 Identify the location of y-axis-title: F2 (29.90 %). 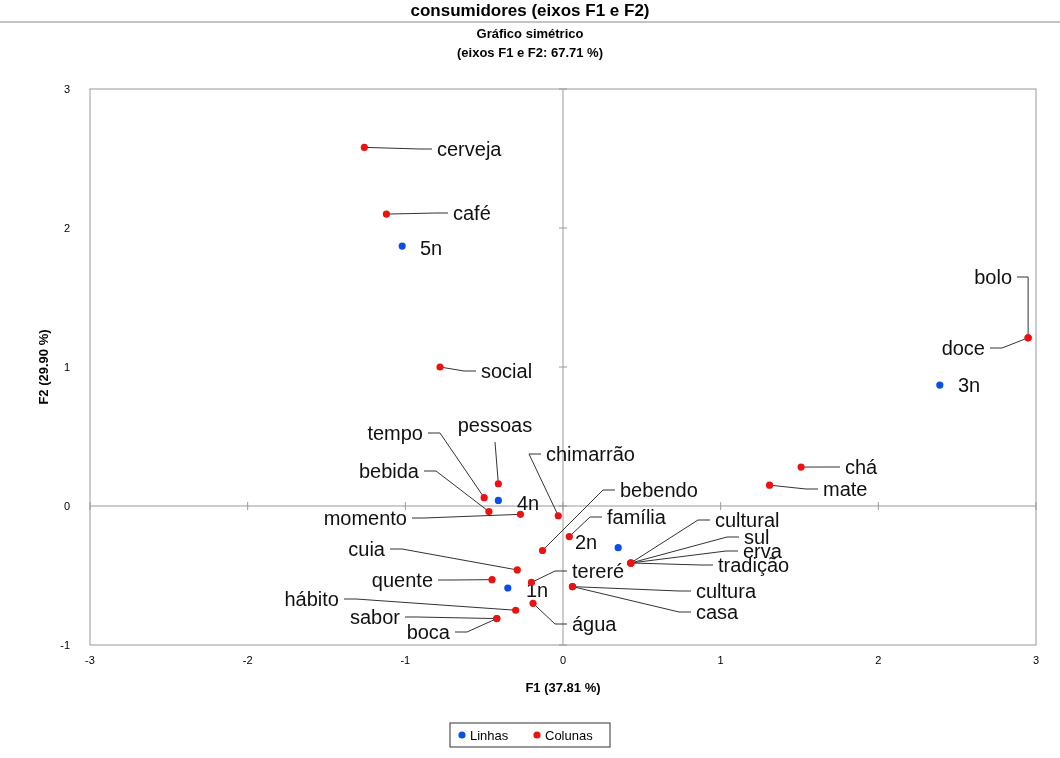
(43, 367).